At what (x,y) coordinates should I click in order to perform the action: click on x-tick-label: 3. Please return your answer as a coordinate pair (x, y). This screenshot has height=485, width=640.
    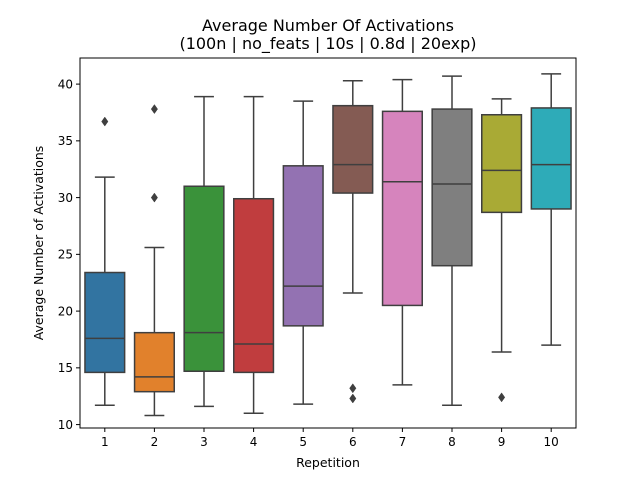
    Looking at the image, I should click on (204, 442).